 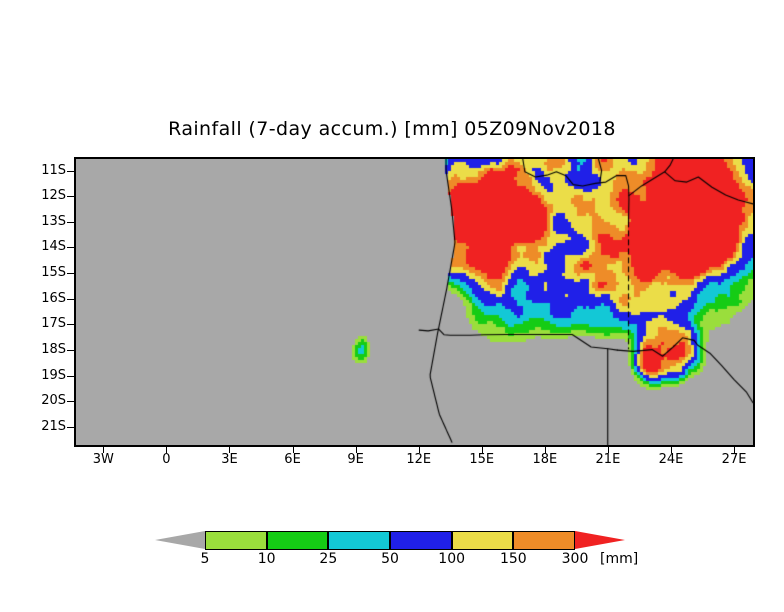 What do you see at coordinates (328, 559) in the screenshot?
I see `colorbar-tick-25: 25` at bounding box center [328, 559].